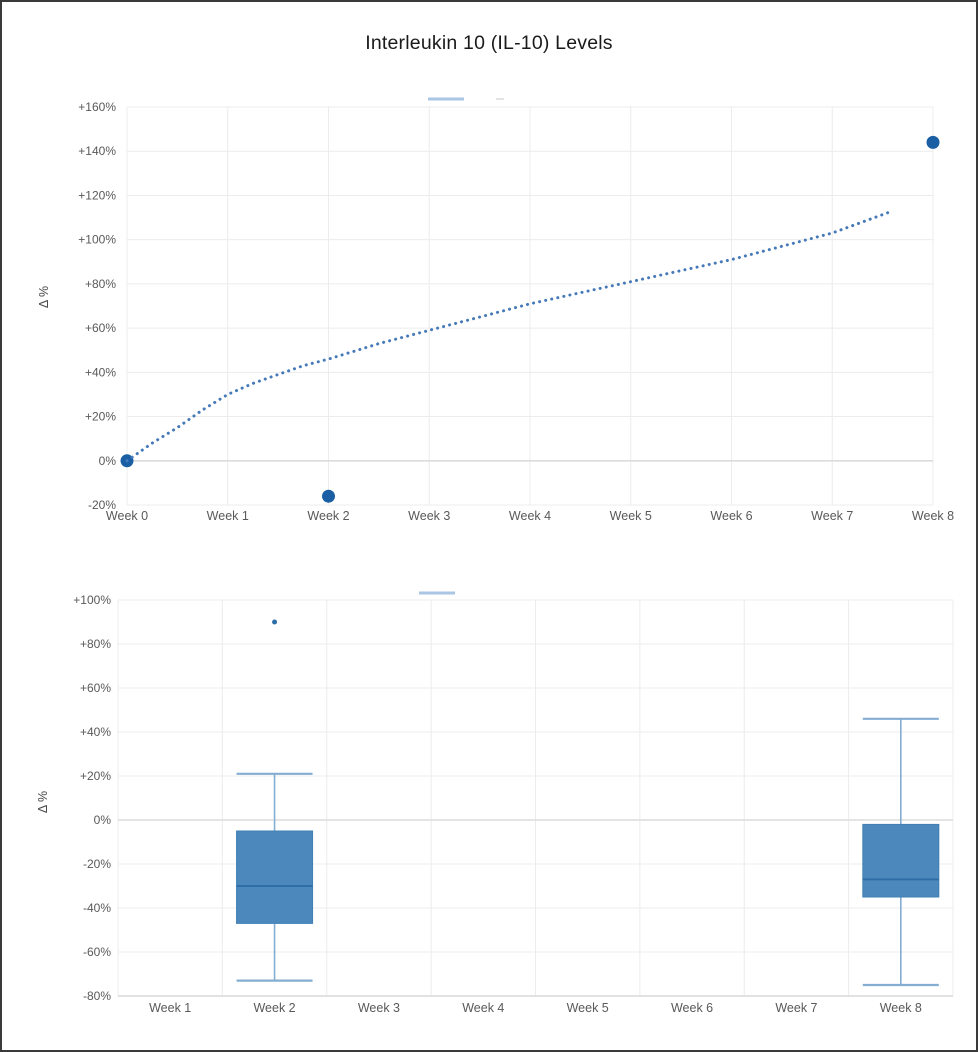  Describe the element at coordinates (97, 908) in the screenshot. I see `y-tick-label: -40%` at that location.